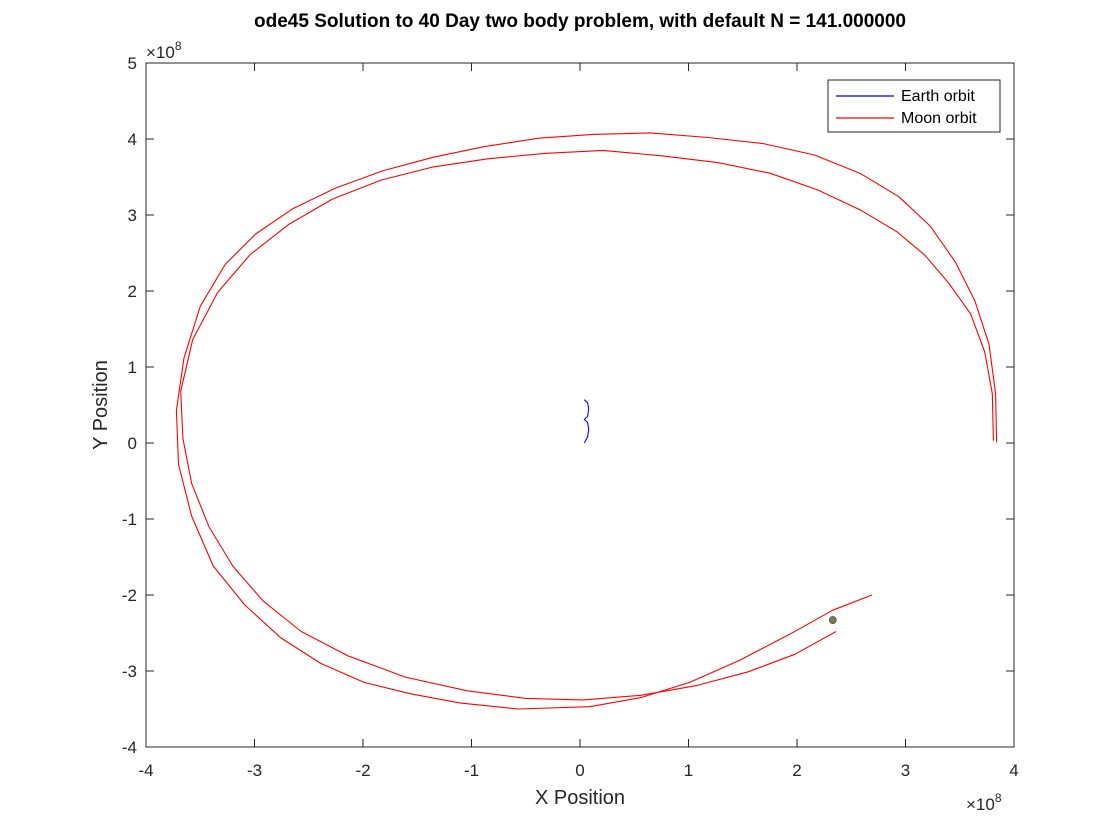  What do you see at coordinates (905, 770) in the screenshot?
I see `x-tick-label: 3` at bounding box center [905, 770].